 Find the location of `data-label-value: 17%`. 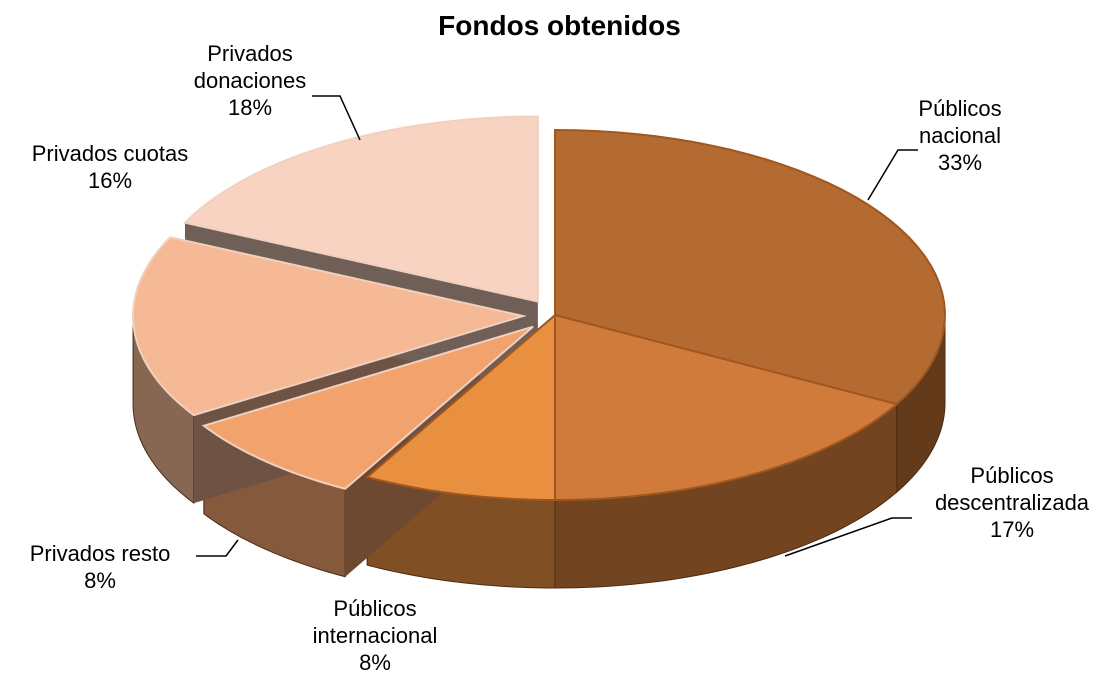

data-label-value: 17% is located at coordinates (1012, 529).